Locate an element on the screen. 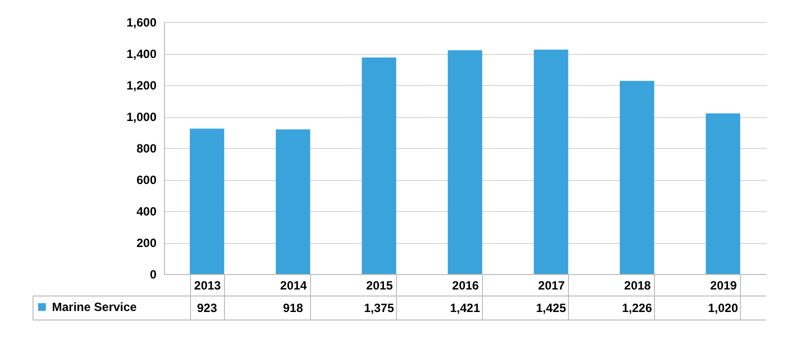 This screenshot has height=346, width=791. y-tick-label: 1,400 is located at coordinates (141, 54).